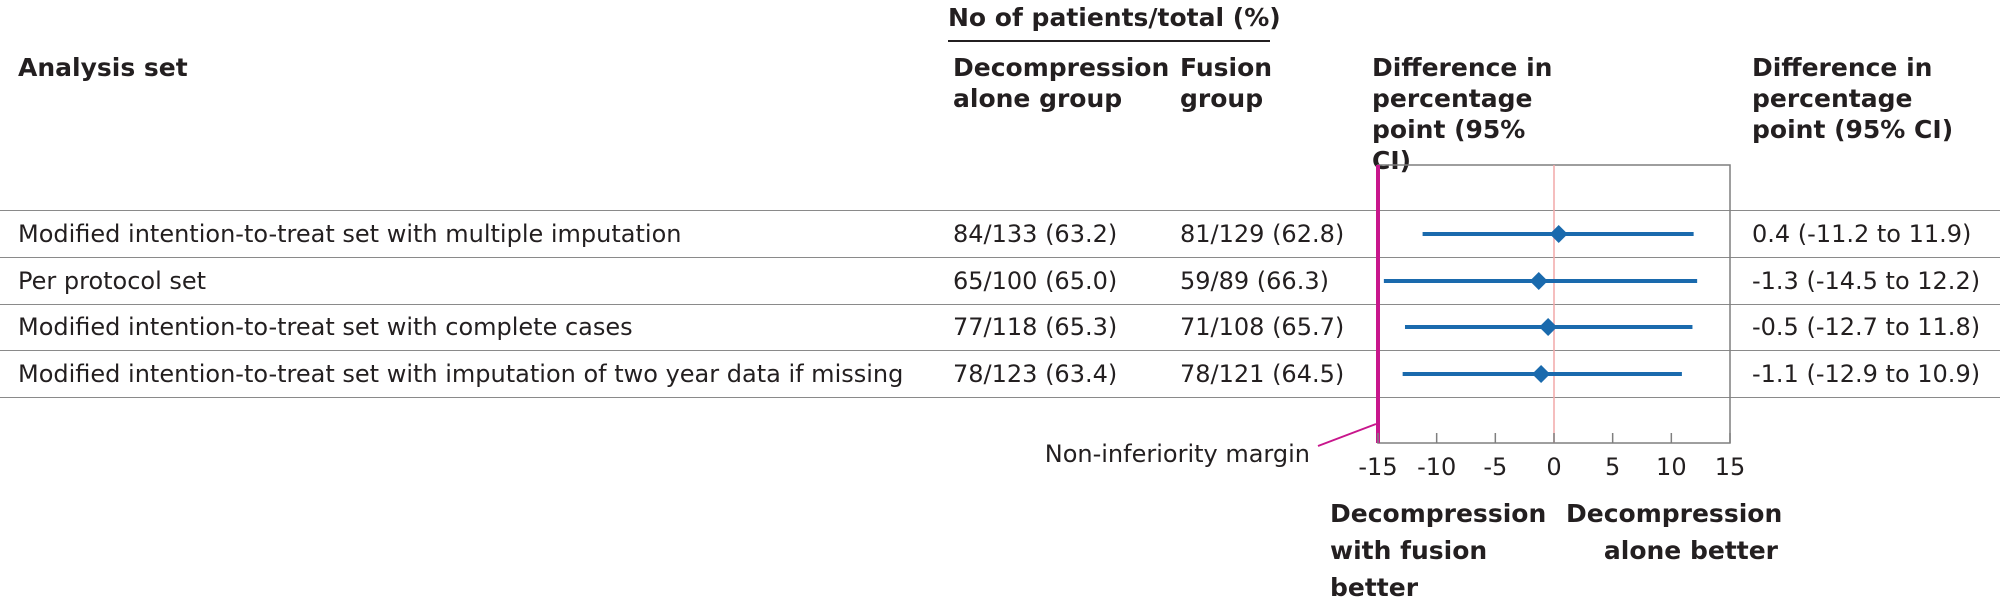 This screenshot has width=2000, height=606. Describe the element at coordinates (1035, 374) in the screenshot. I see `row-decompression-count: 78/123 (63.4)` at that location.